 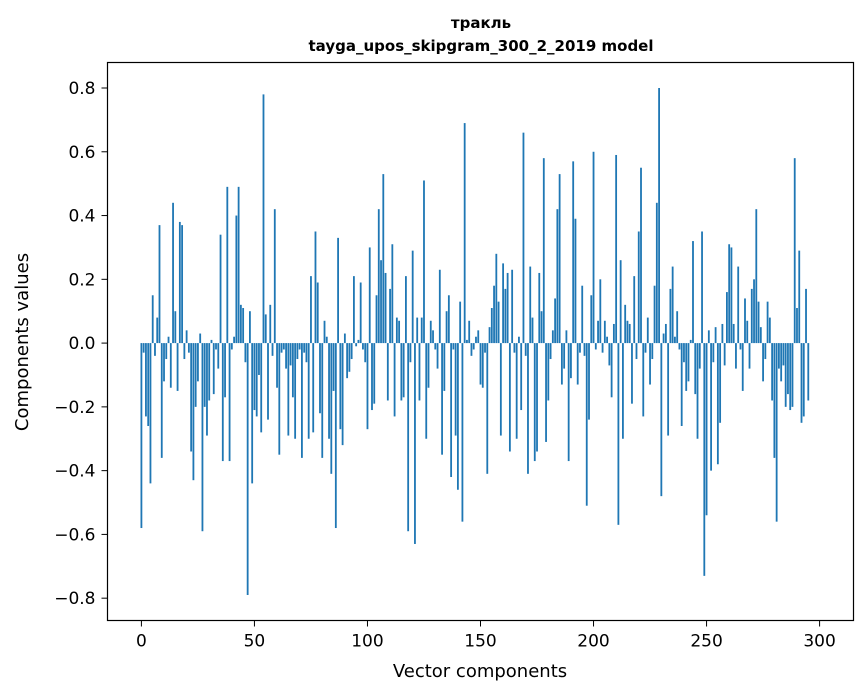 I want to click on x-axis-ticks: 0 50 100 150 200 250 300, so click(x=486, y=636).